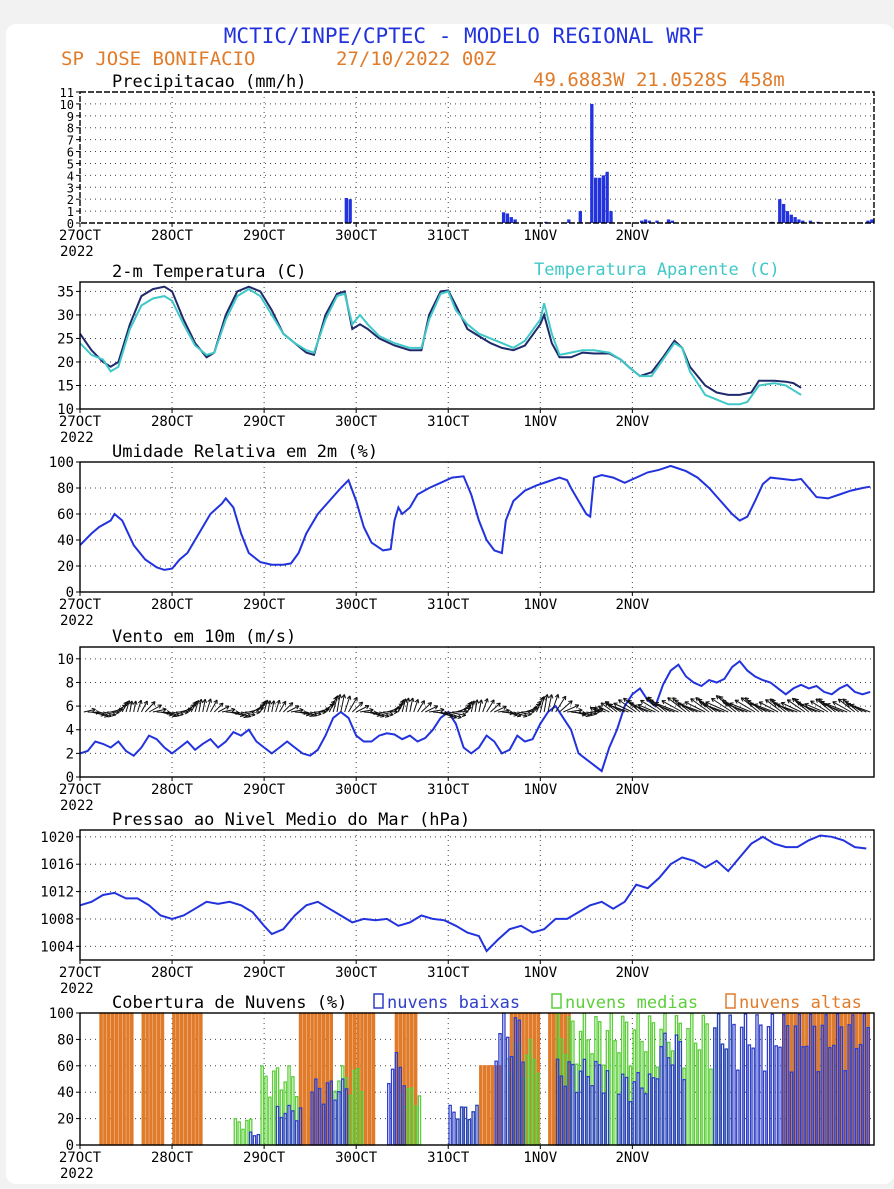 The width and height of the screenshot is (894, 1189). Describe the element at coordinates (80, 236) in the screenshot. I see `x-tick-label: 27OCT` at that location.